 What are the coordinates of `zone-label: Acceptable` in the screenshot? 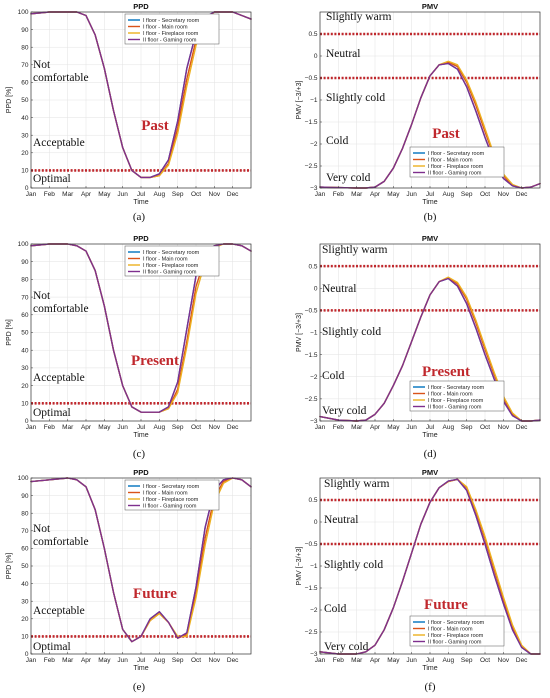 It's located at (59, 378).